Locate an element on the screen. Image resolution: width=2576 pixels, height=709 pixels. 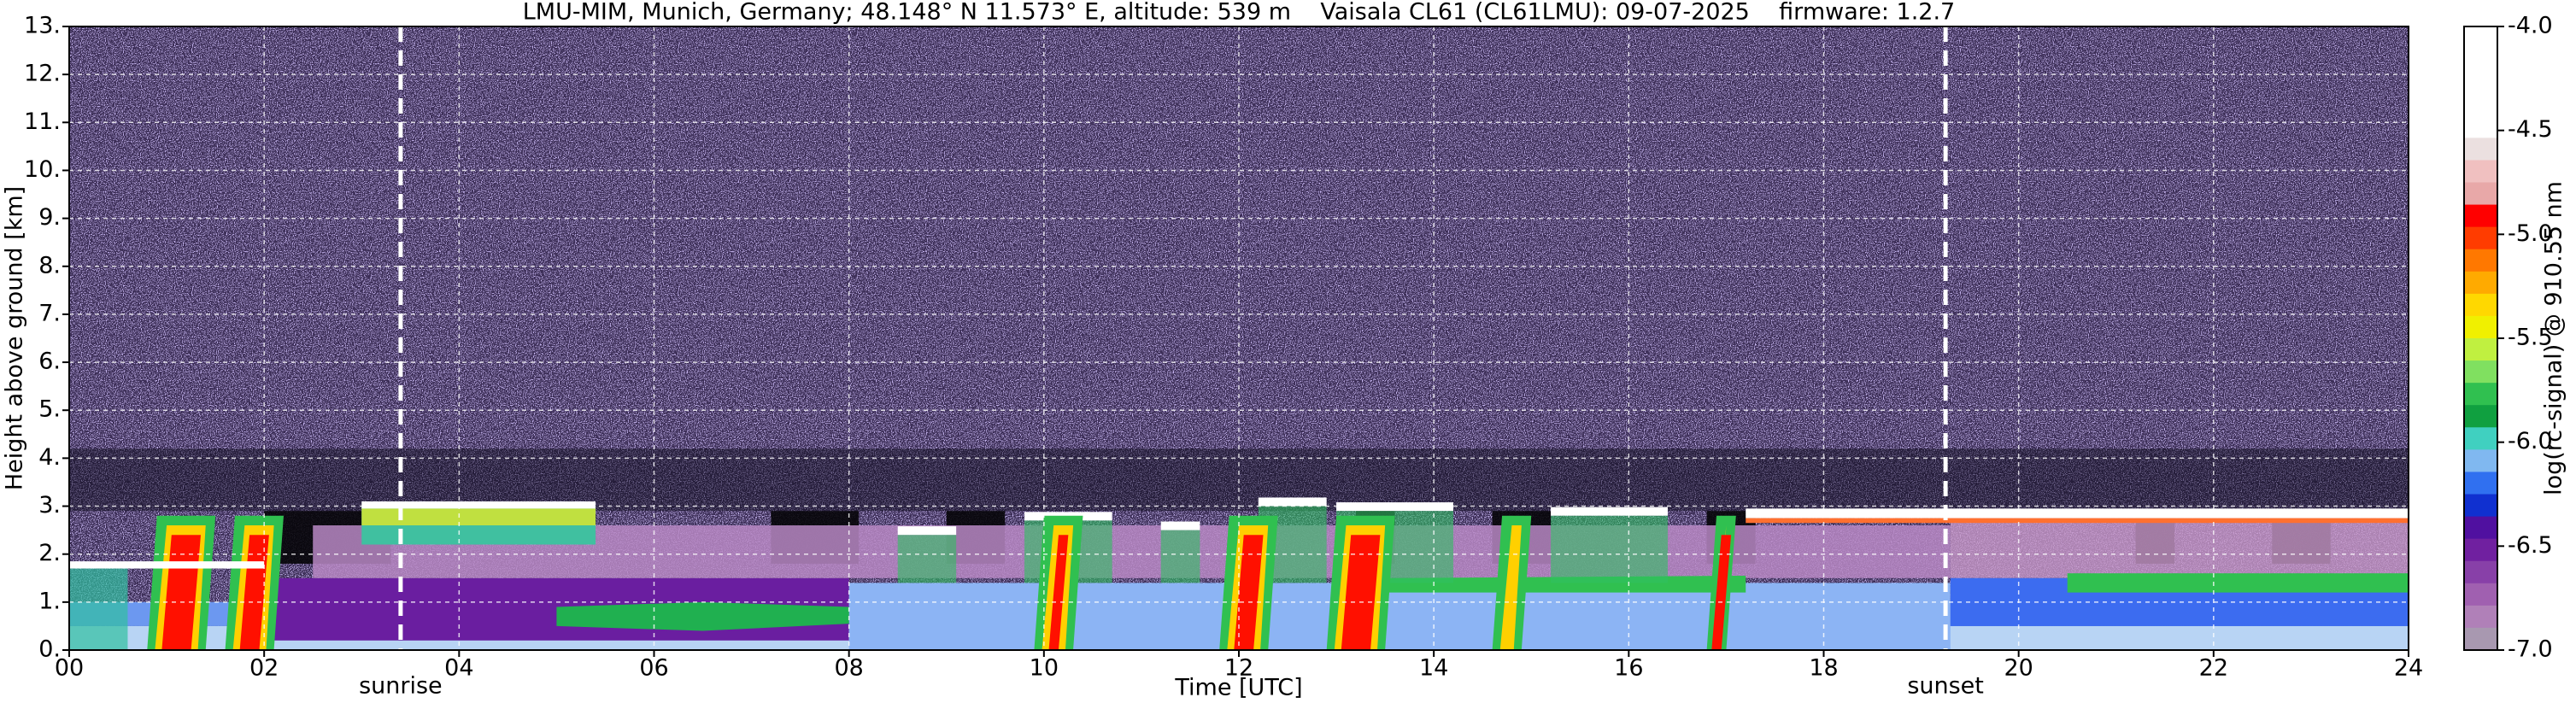
y-tick-label: 10. is located at coordinates (42, 169).